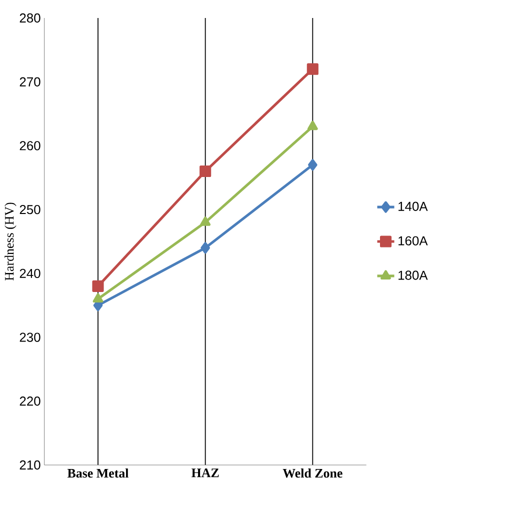 The image size is (525, 519). What do you see at coordinates (312, 473) in the screenshot?
I see `x-tick-label: Weld Zone` at bounding box center [312, 473].